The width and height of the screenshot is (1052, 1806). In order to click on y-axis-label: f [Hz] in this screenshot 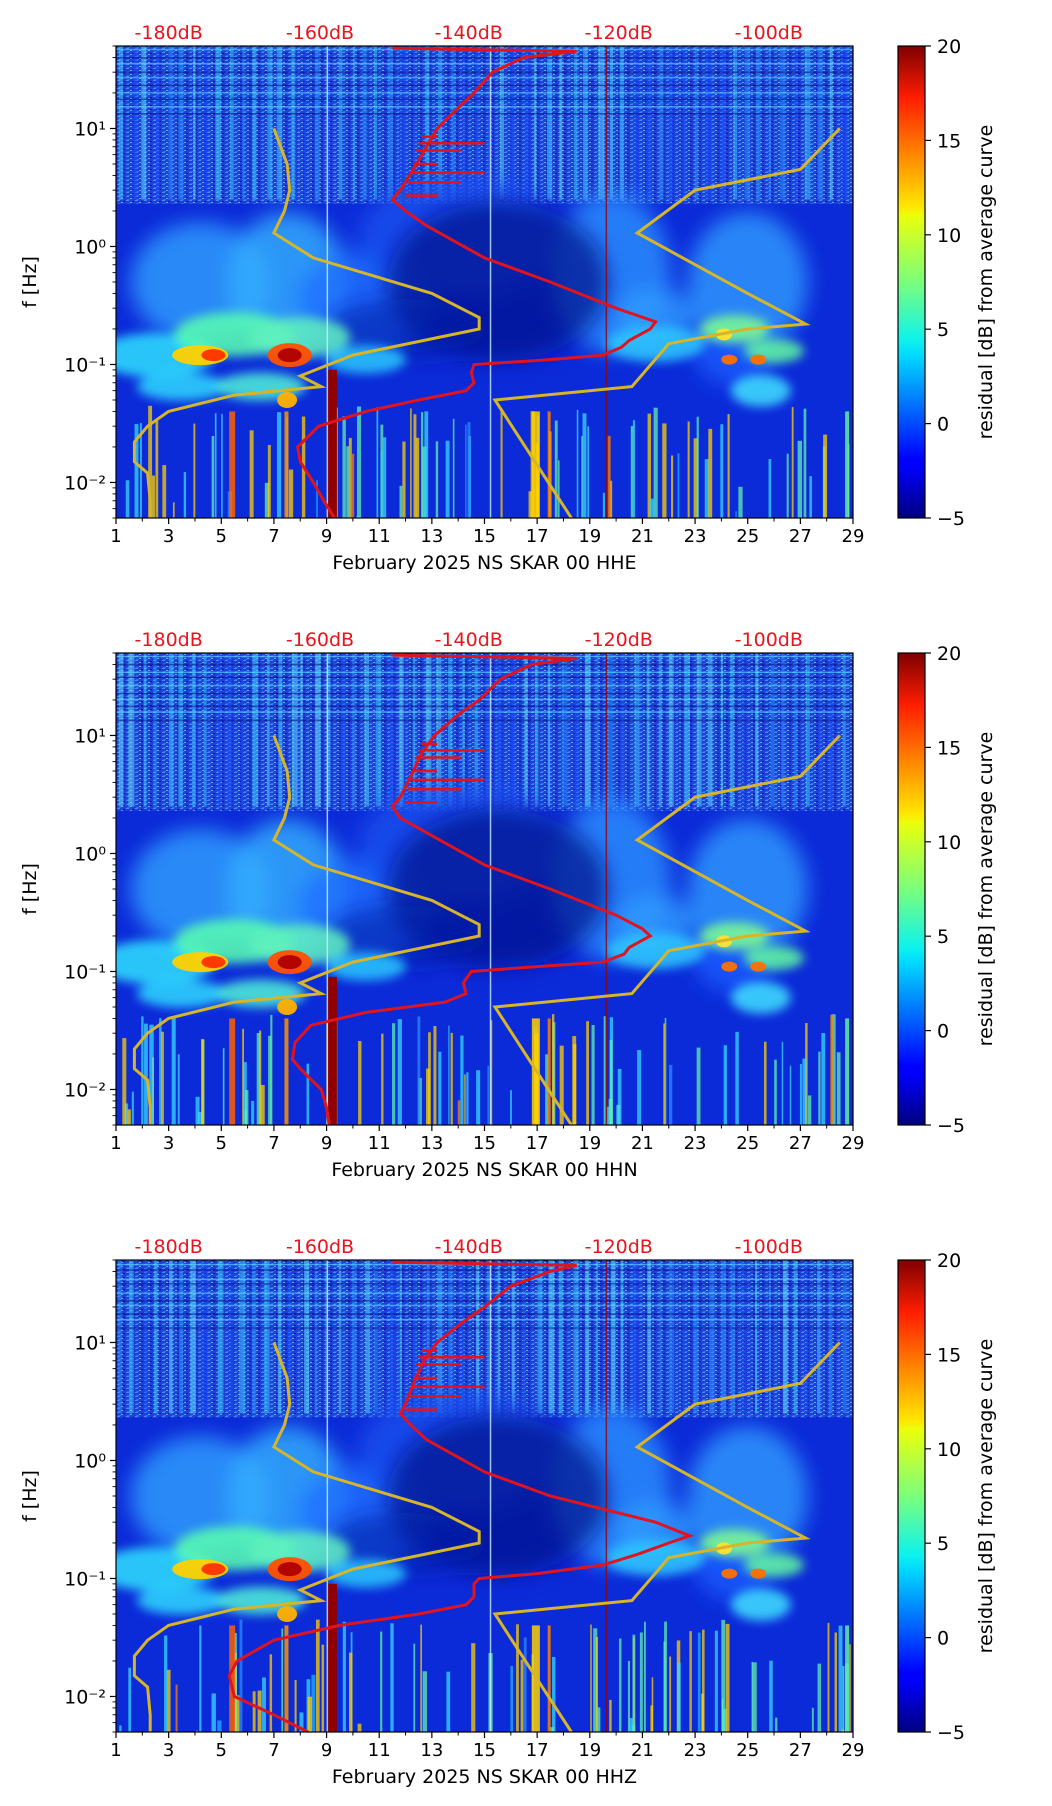, I will do `click(30, 1496)`.